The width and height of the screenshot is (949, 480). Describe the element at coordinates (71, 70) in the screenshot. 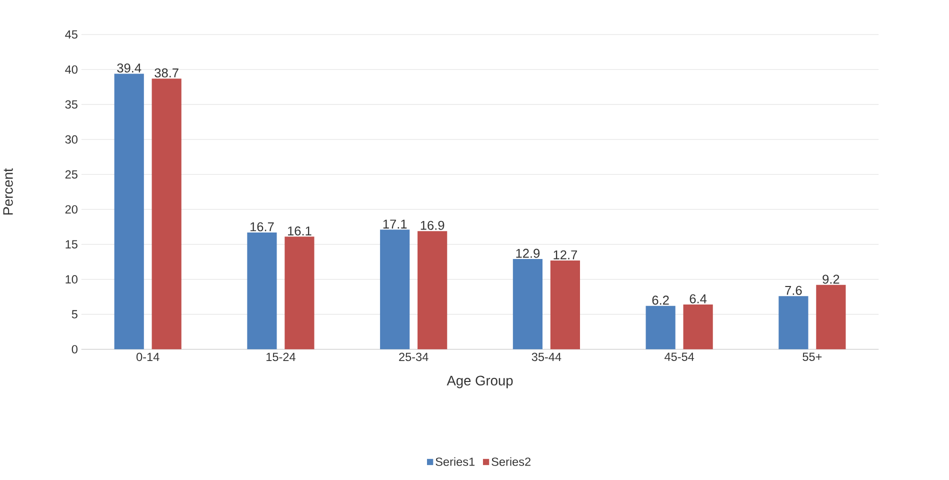

I see `y-tick-label: 40` at that location.